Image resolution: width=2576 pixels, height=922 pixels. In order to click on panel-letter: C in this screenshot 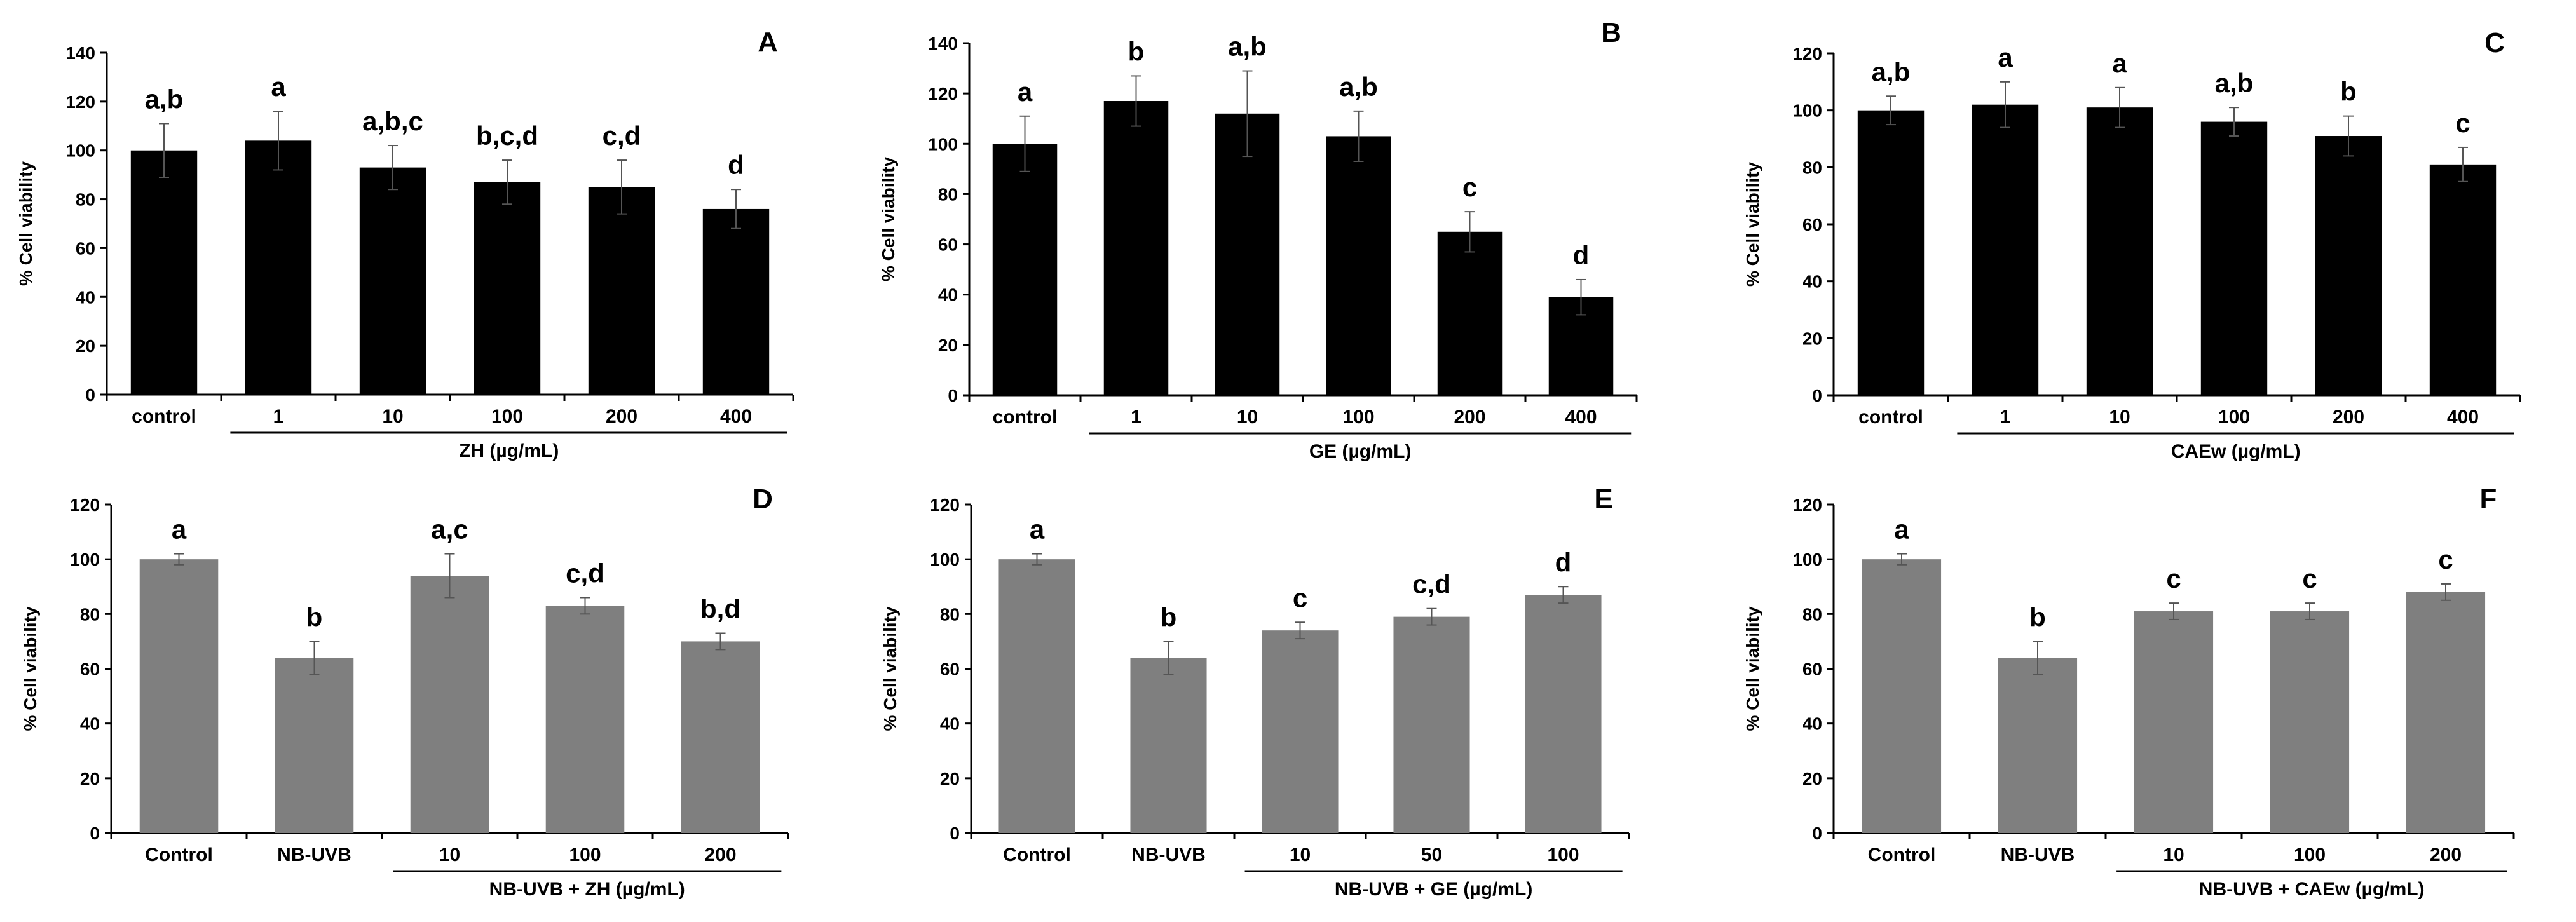, I will do `click(2494, 42)`.